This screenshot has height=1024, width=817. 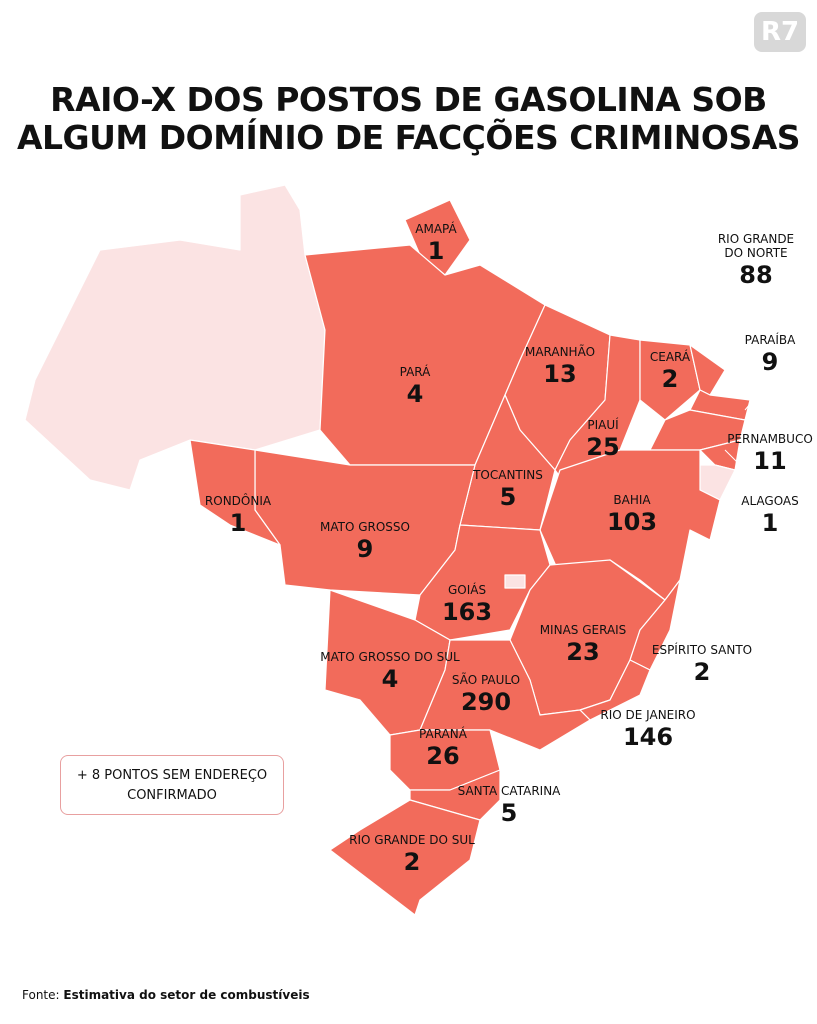 I want to click on state-value: 146, so click(x=648, y=737).